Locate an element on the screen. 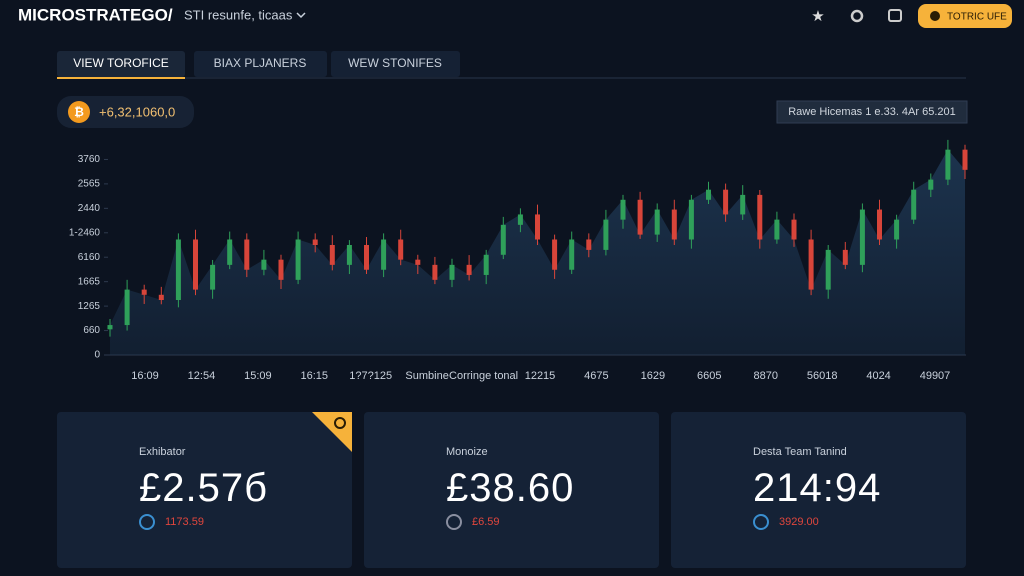  x-tick-label: 16:09 is located at coordinates (145, 376).